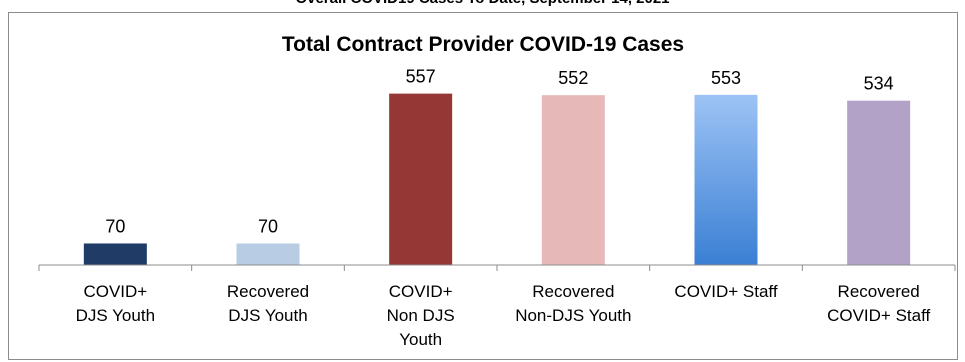 The image size is (965, 362). I want to click on data-label-2: 70, so click(268, 226).